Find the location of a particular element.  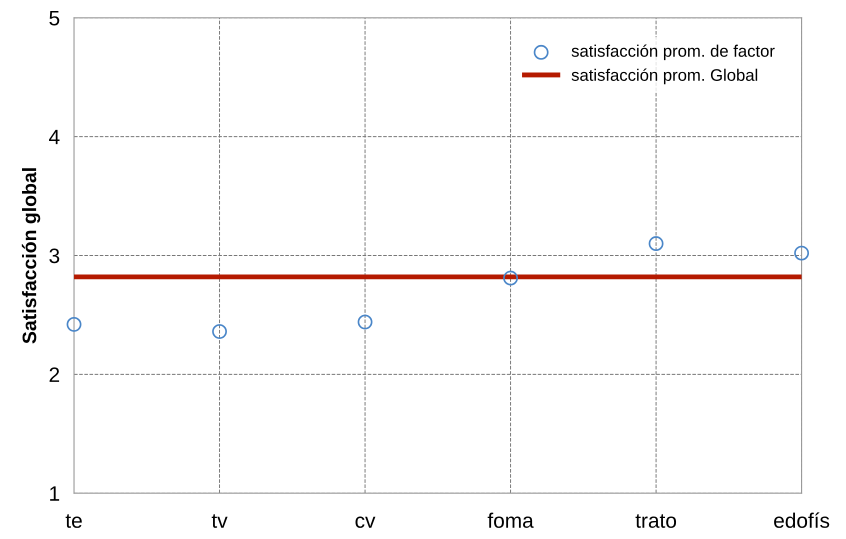

y-tick-label: 4 is located at coordinates (54, 137).